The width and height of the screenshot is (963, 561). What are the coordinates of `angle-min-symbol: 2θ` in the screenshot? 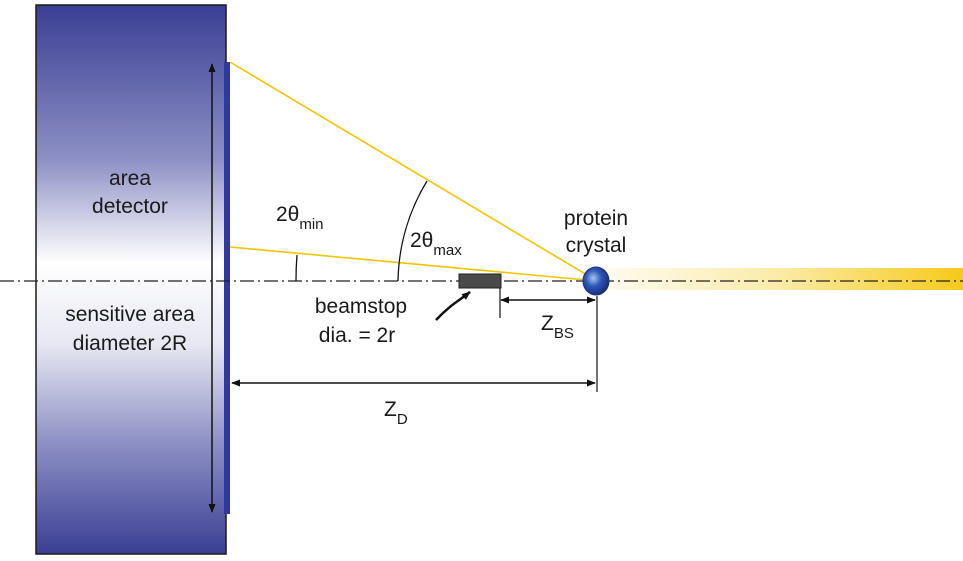 It's located at (287, 214).